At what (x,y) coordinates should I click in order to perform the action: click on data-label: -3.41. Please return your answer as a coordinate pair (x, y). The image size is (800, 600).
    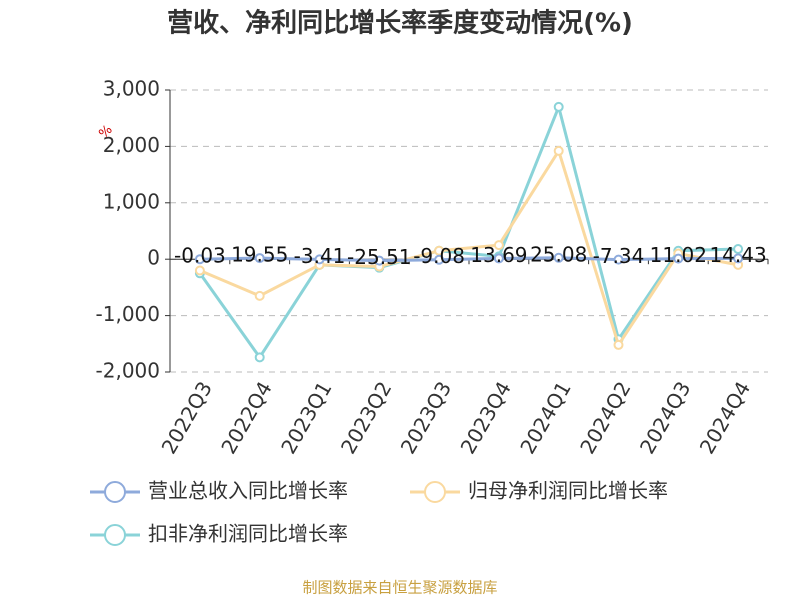
    Looking at the image, I should click on (320, 256).